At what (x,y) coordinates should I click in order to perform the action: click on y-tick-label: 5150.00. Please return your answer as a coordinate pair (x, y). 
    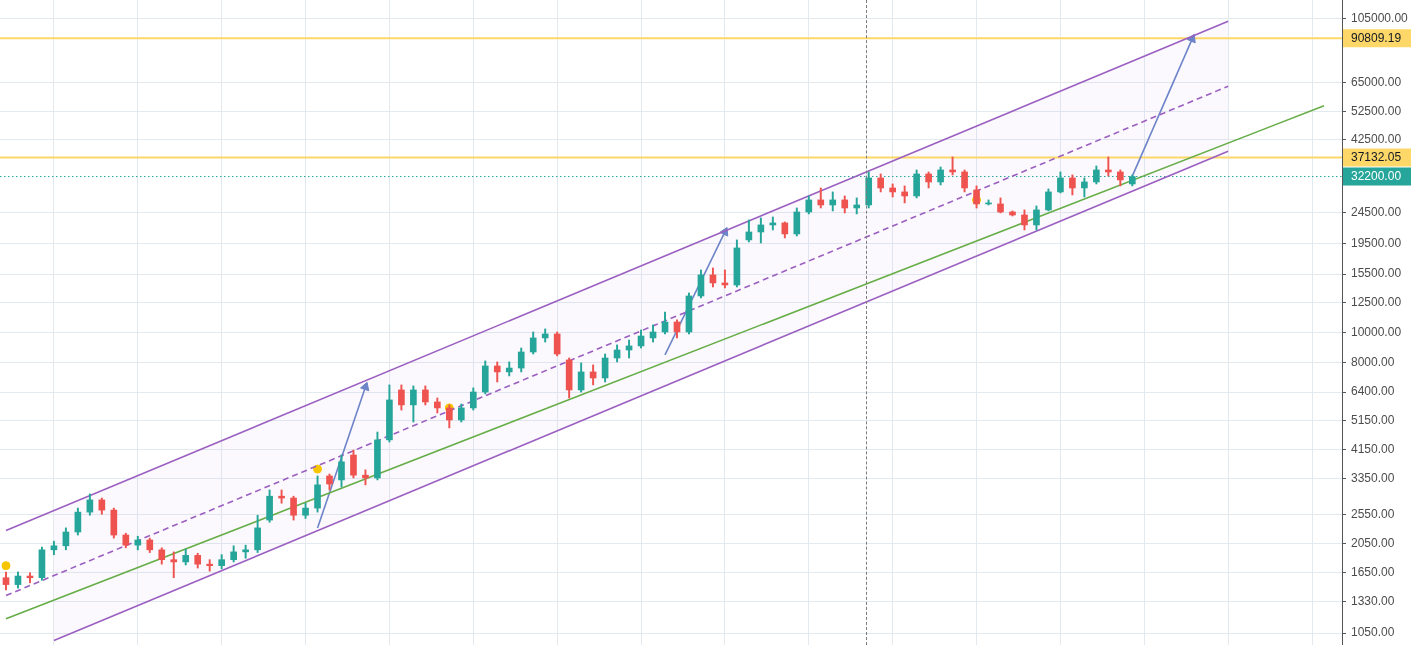
    Looking at the image, I should click on (1373, 420).